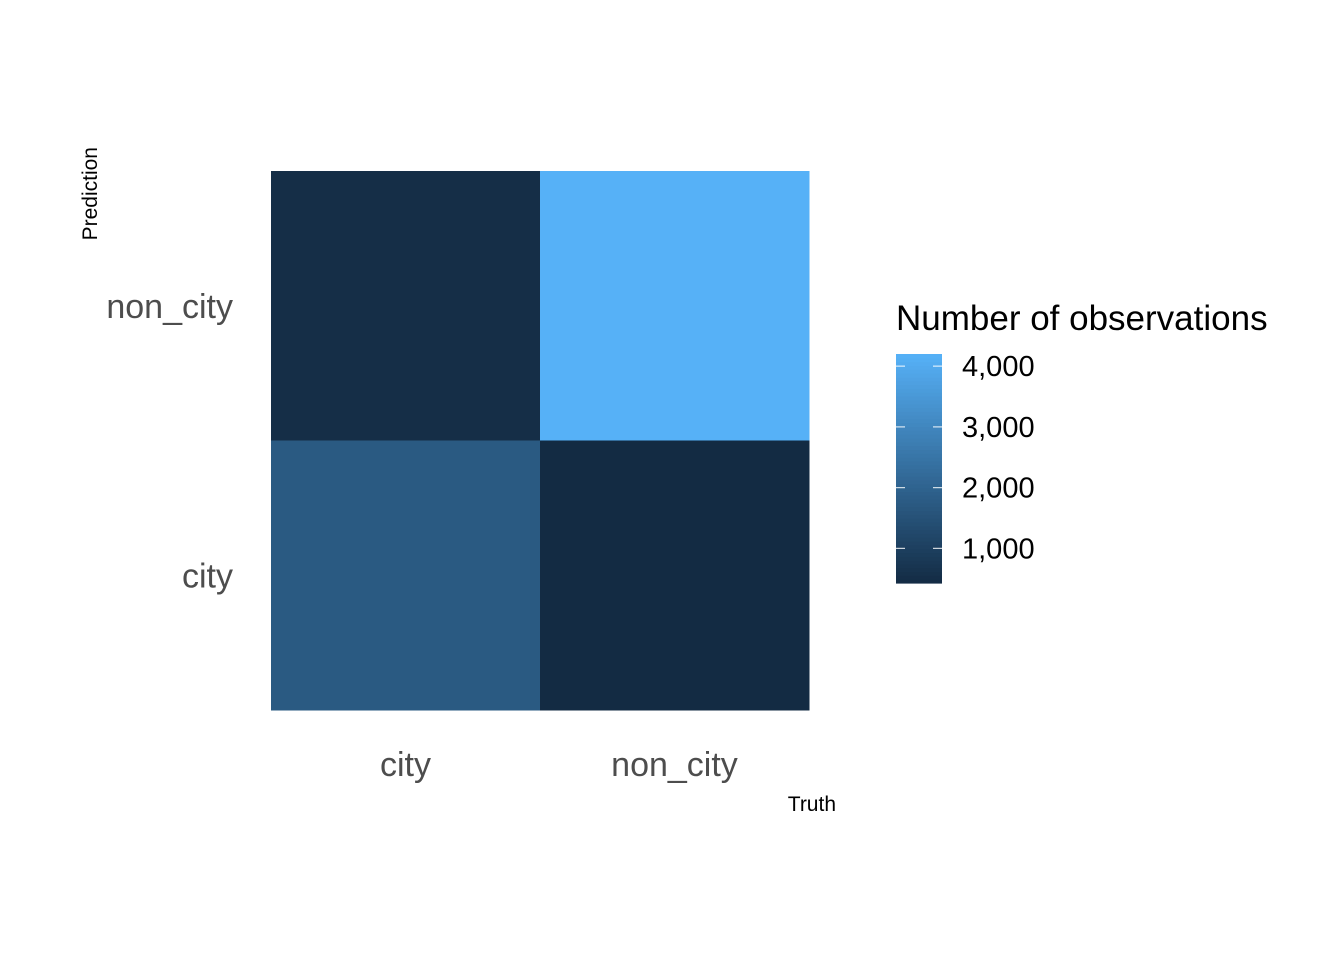  I want to click on x-tick-label-city: city, so click(405, 765).